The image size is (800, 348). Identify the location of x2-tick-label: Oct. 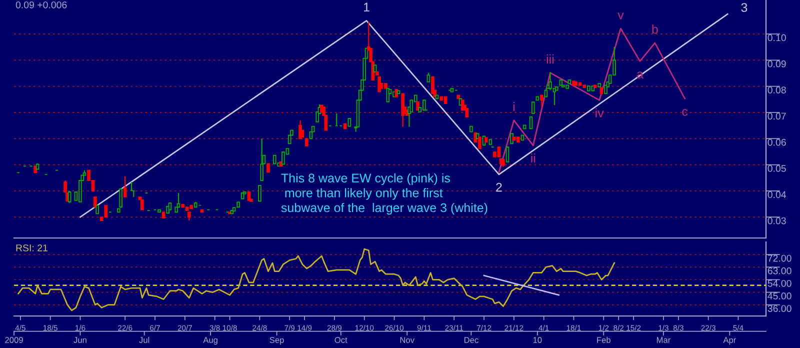
(341, 340).